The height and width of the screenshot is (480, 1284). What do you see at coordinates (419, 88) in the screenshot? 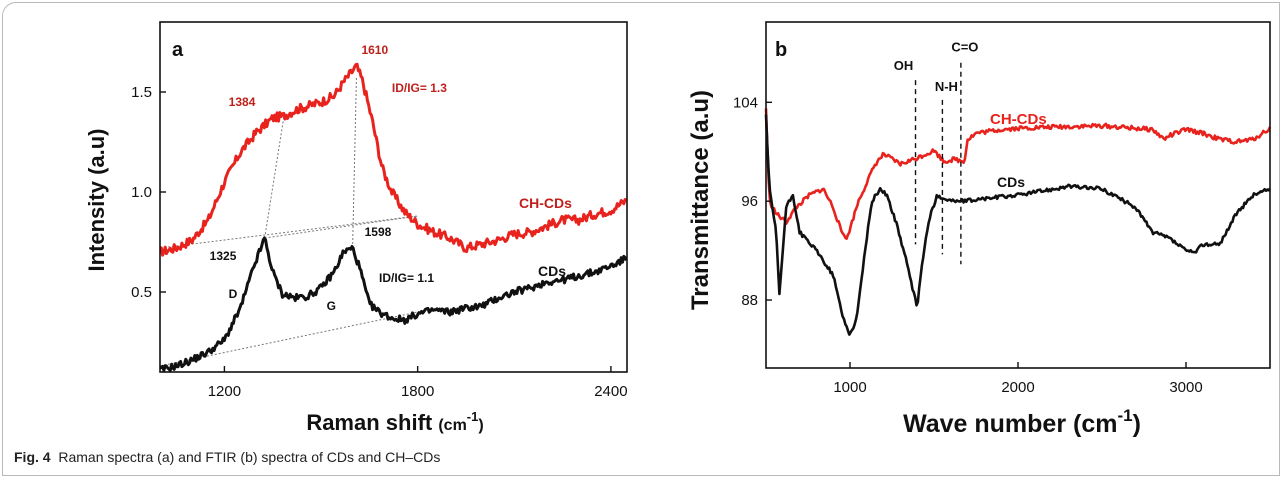
I see `peak-label-2: ID/IG= 1.3` at bounding box center [419, 88].